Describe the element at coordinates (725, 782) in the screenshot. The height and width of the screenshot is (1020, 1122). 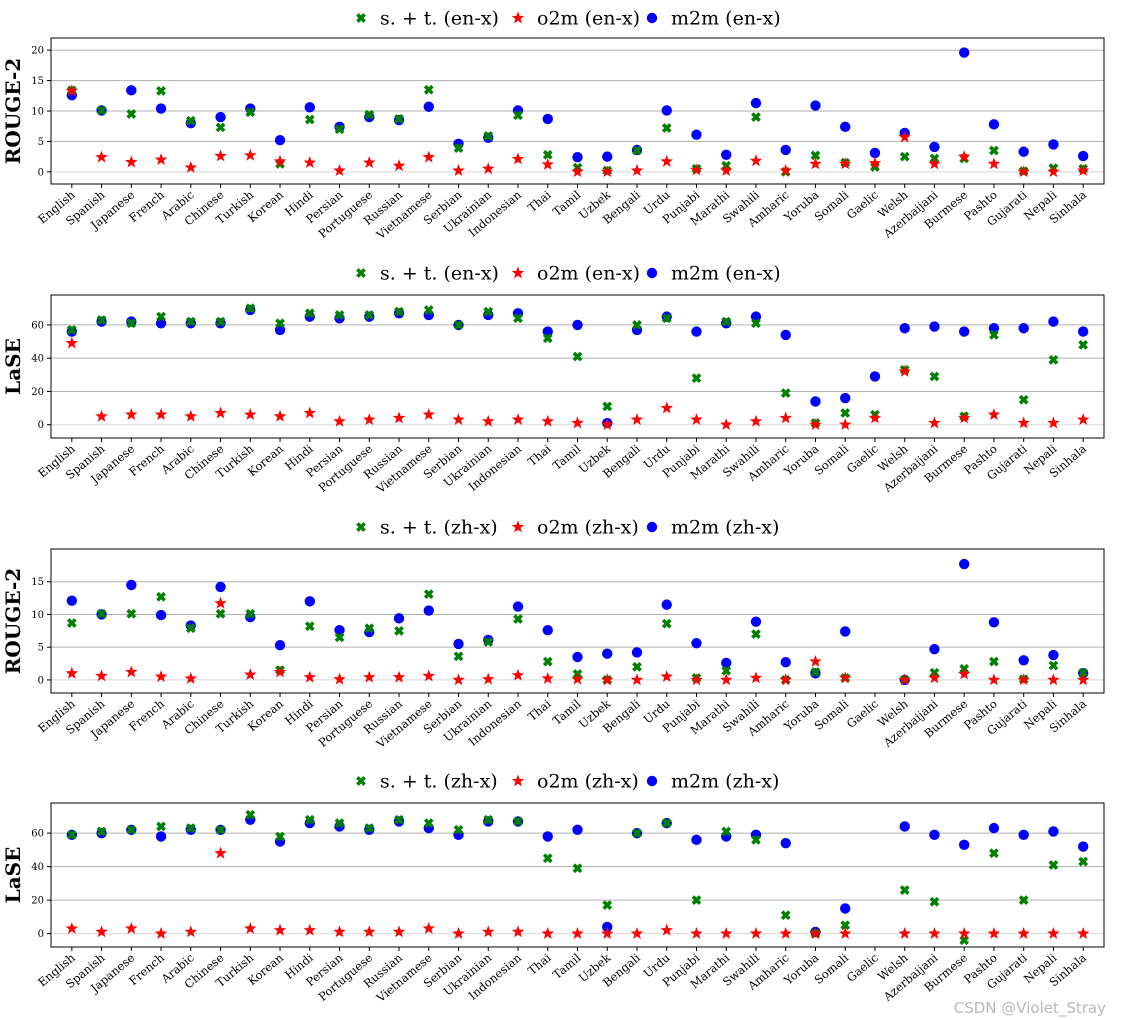
I see `legend-label: m2m (zh-x)` at that location.